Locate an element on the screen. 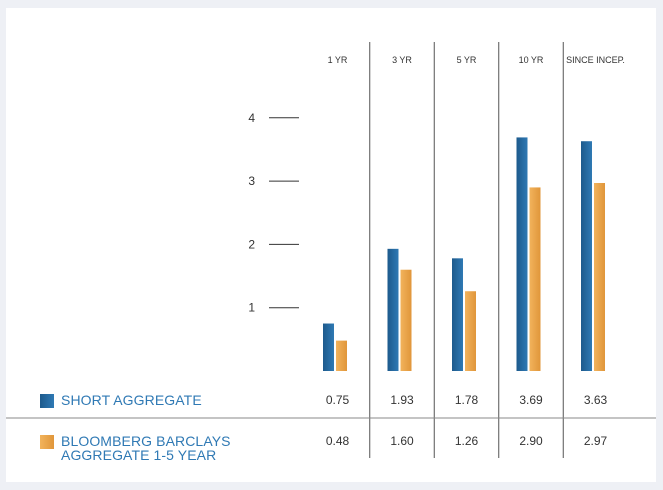  bar-short-aggregate-5-yr is located at coordinates (457, 314).